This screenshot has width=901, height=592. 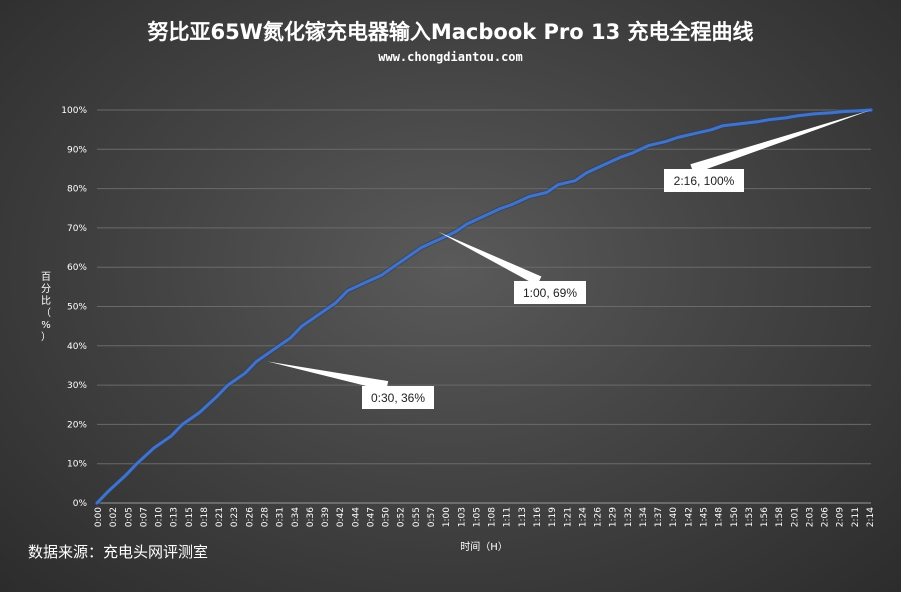 What do you see at coordinates (629, 517) in the screenshot?
I see `x-tick-label: 1:32` at bounding box center [629, 517].